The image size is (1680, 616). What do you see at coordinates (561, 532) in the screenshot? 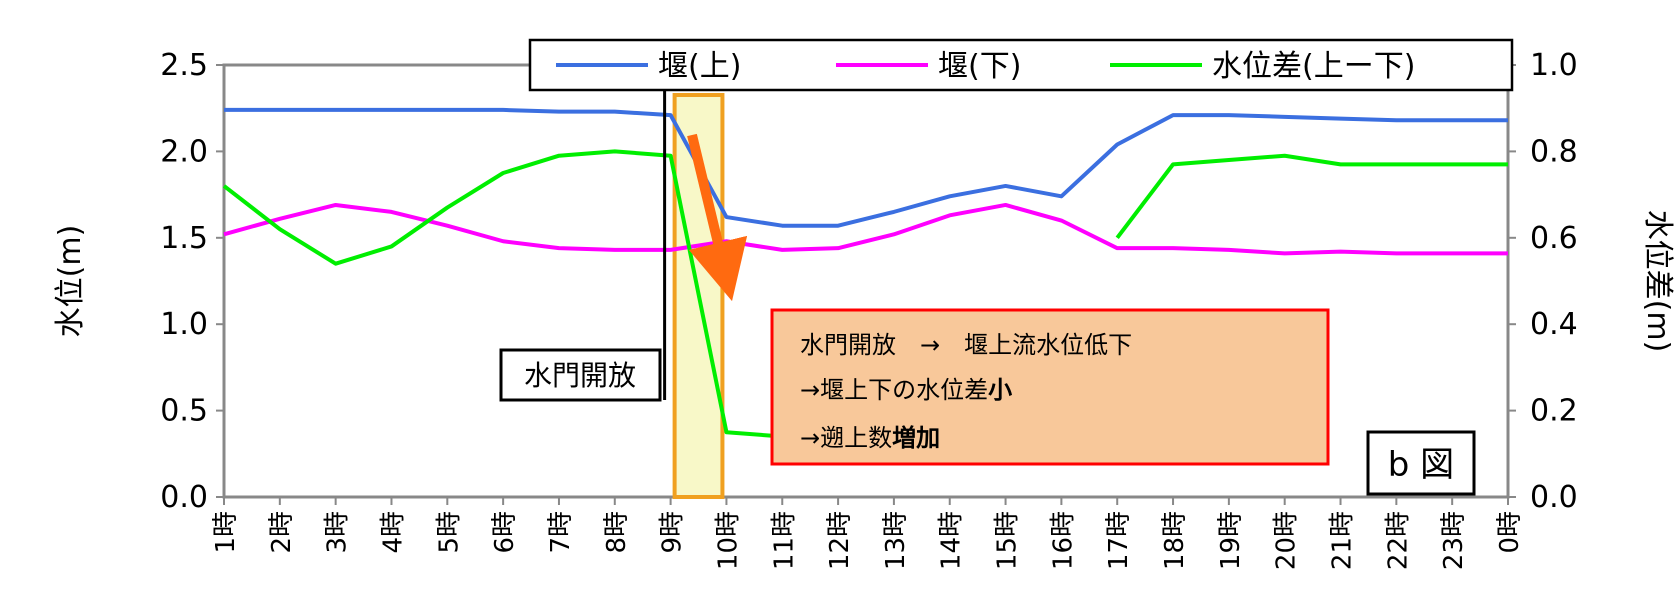
I see `x-tick-label: 7時` at bounding box center [561, 532].